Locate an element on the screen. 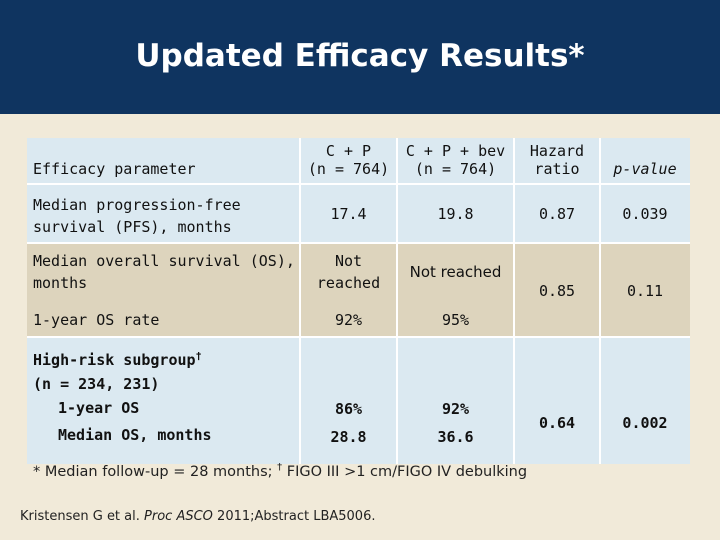 The width and height of the screenshot is (720, 540). hr-median-cpbev-value: 36.6 is located at coordinates (455, 437).